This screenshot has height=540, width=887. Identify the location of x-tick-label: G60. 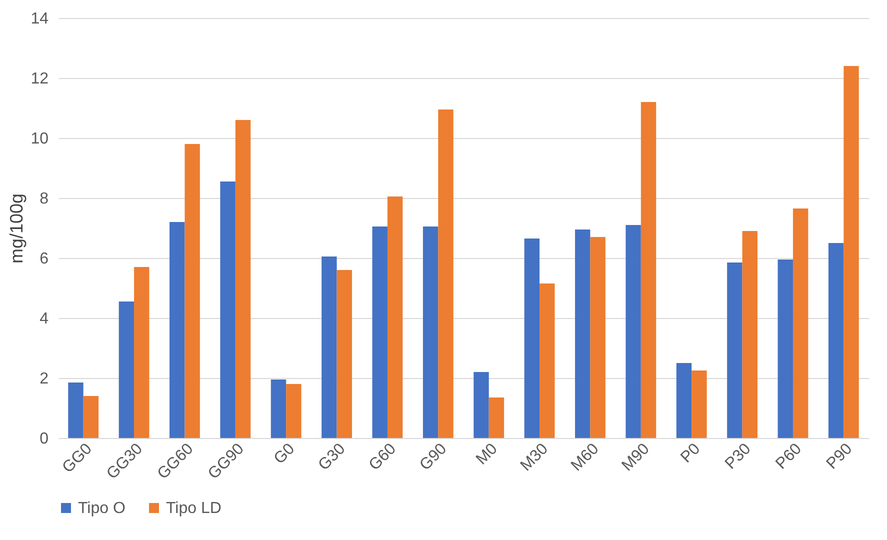
(383, 457).